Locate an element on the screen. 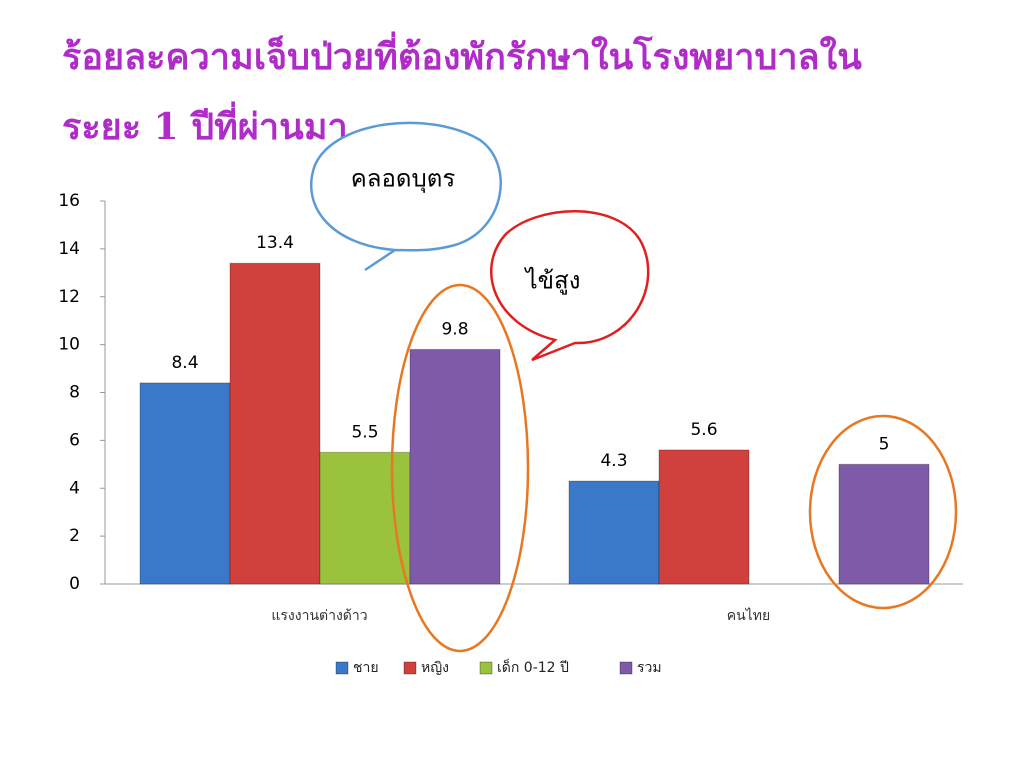  legend-label: เด็ก 0-12 ปี is located at coordinates (533, 667).